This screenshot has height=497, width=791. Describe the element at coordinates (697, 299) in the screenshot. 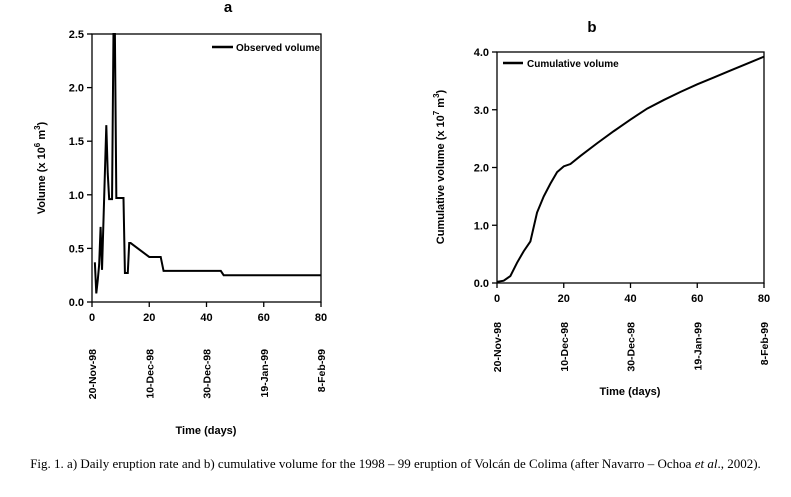

I see `x-tick-label-b: 60` at that location.